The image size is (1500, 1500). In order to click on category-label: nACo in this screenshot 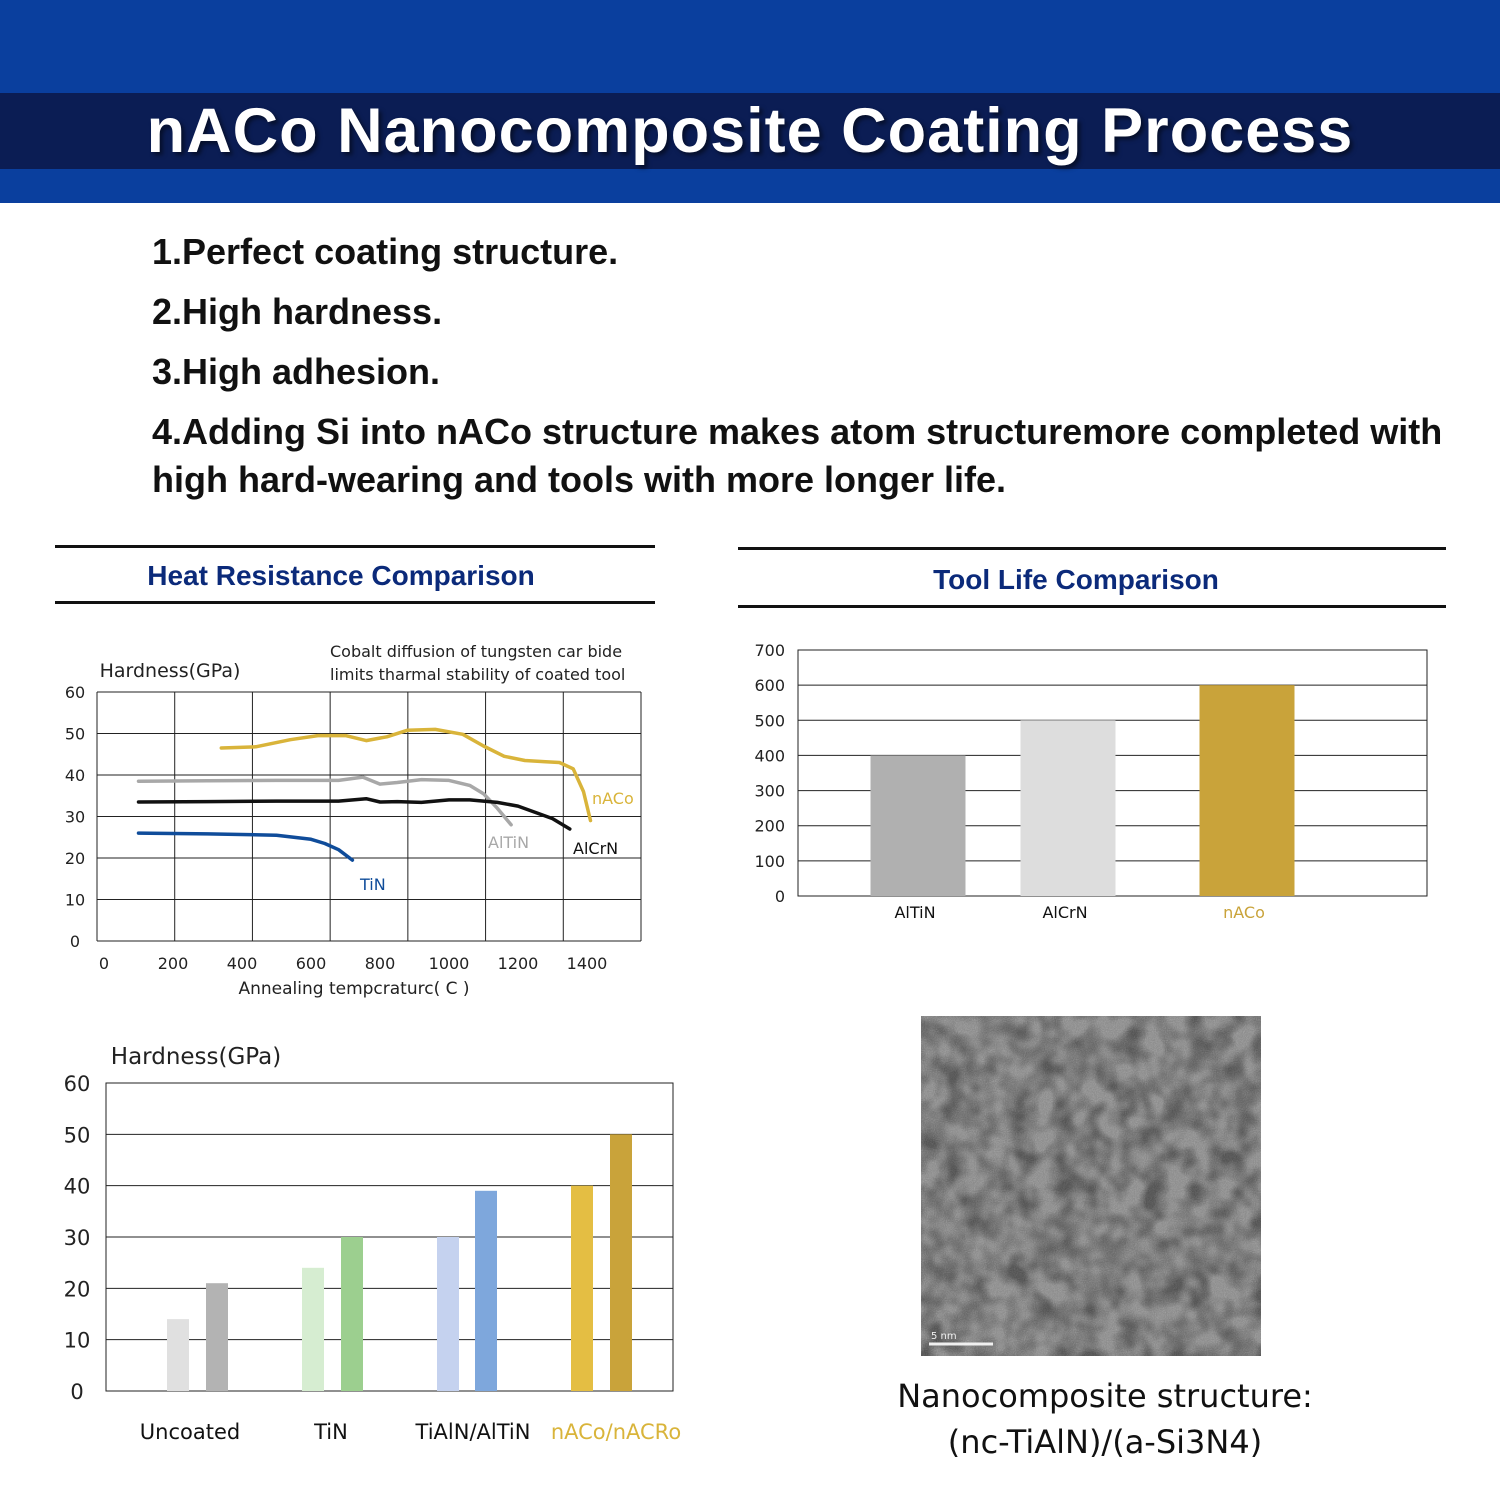, I will do `click(1244, 912)`.